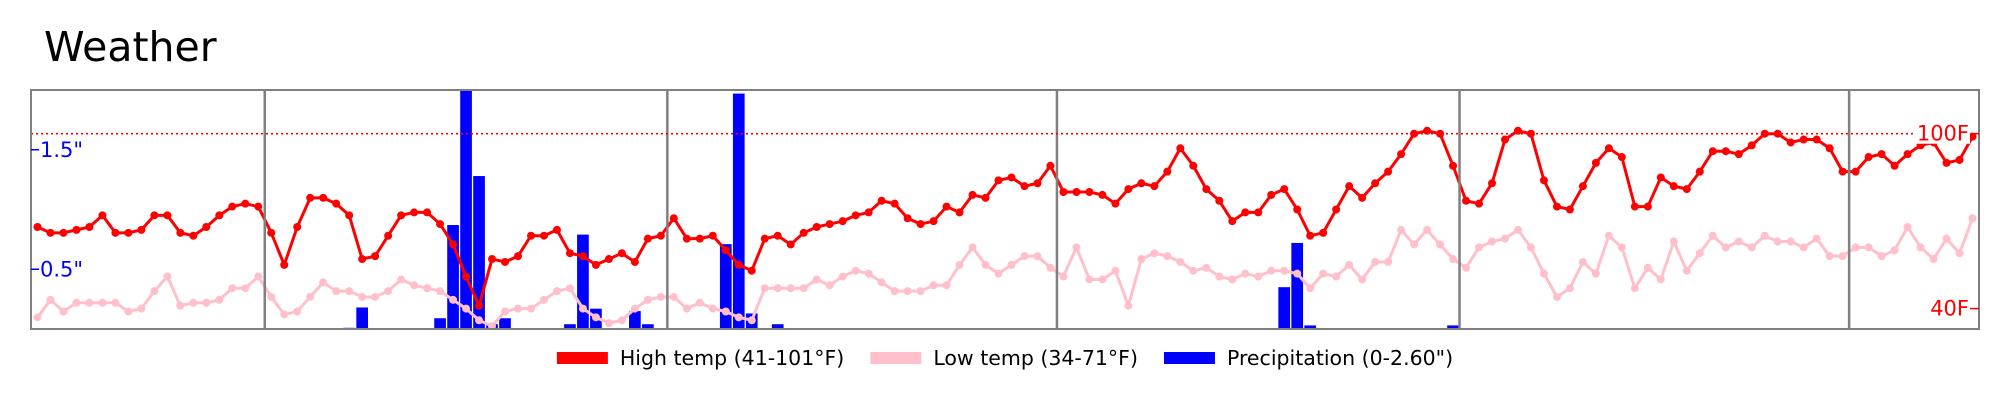 The height and width of the screenshot is (411, 2009). Describe the element at coordinates (1942, 133) in the screenshot. I see `tick-label-bg` at that location.